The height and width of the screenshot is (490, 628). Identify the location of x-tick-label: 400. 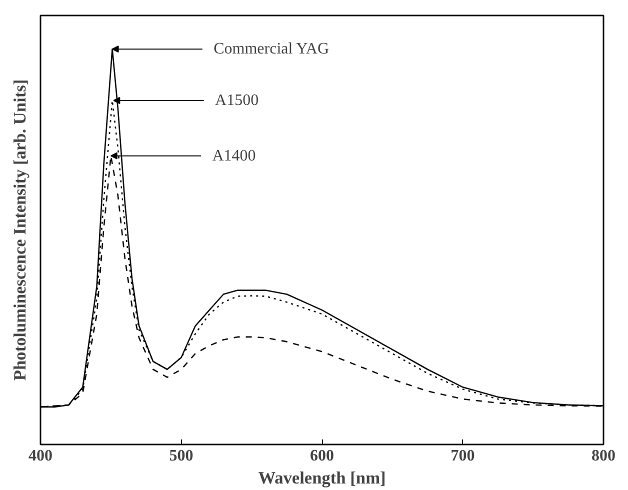
(40, 456).